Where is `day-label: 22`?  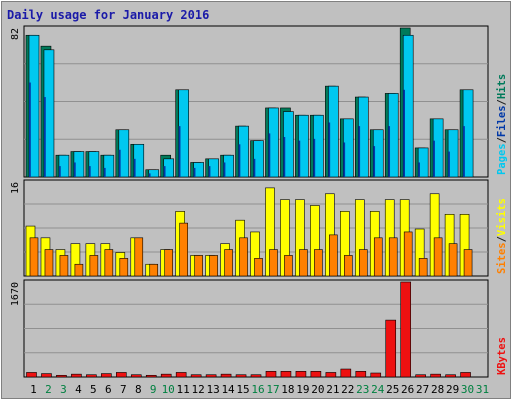
day-label: 22 is located at coordinates (347, 389).